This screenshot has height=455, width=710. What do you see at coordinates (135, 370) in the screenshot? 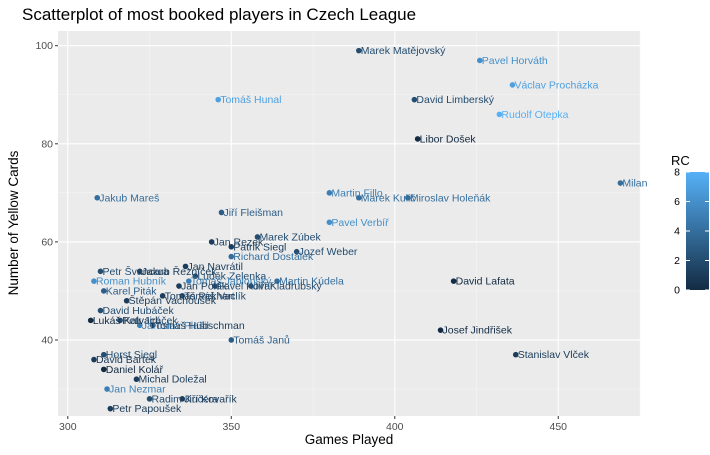
I see `data-point-label: Daniel Kolář` at bounding box center [135, 370].